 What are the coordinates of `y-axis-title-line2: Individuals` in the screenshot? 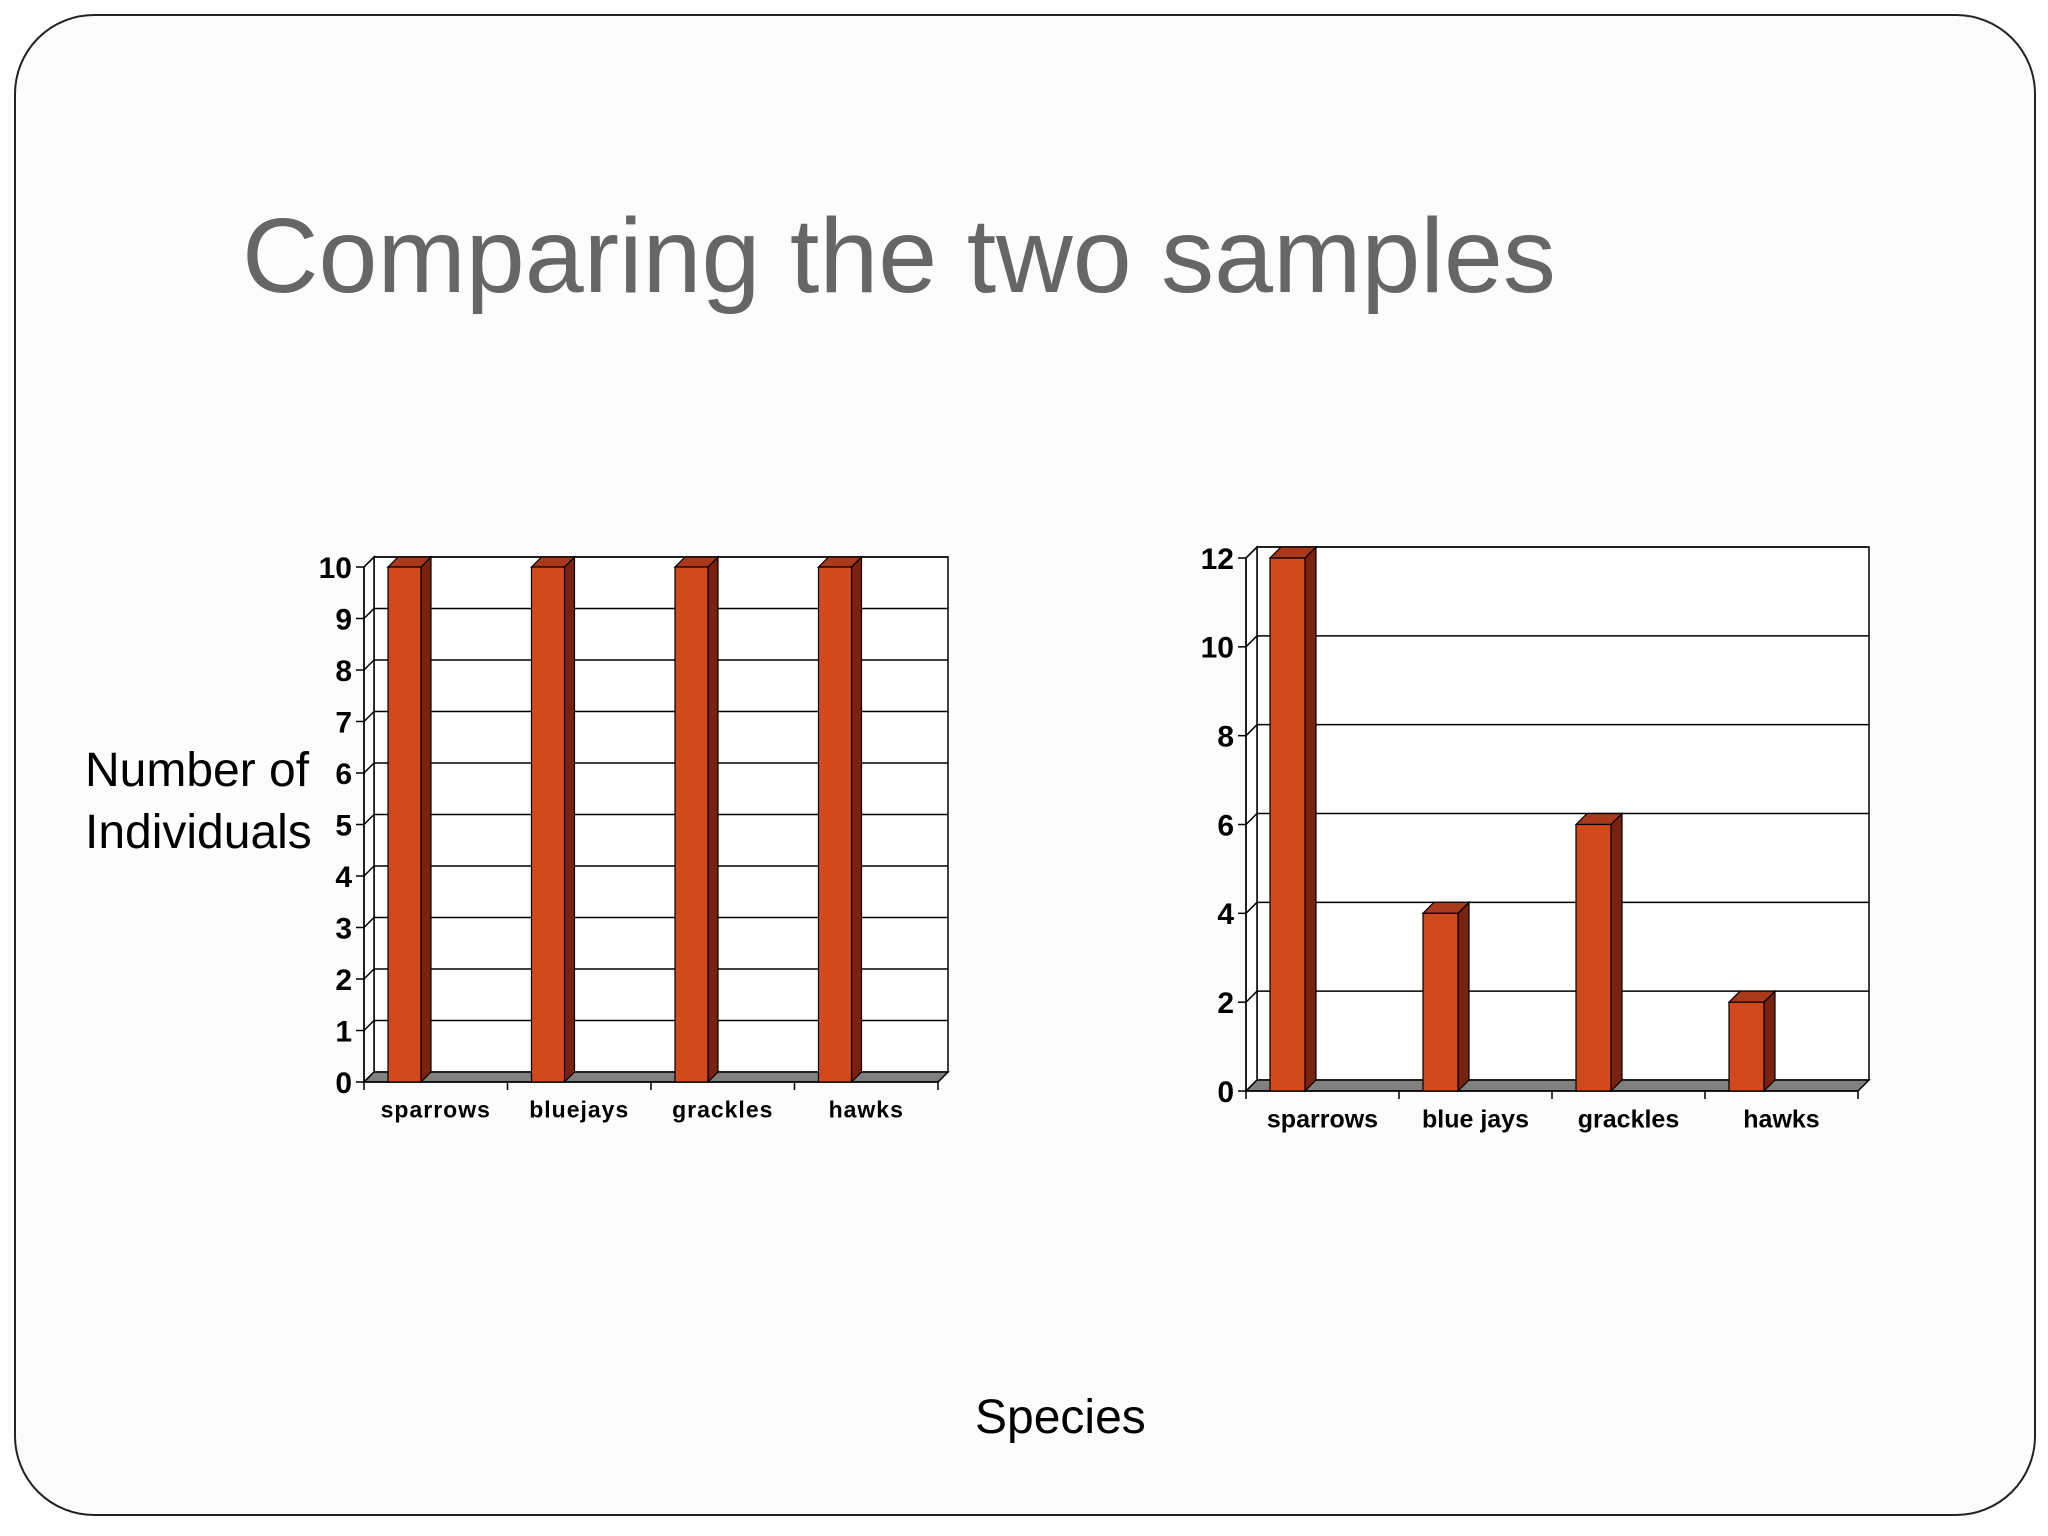 It's located at (198, 832).